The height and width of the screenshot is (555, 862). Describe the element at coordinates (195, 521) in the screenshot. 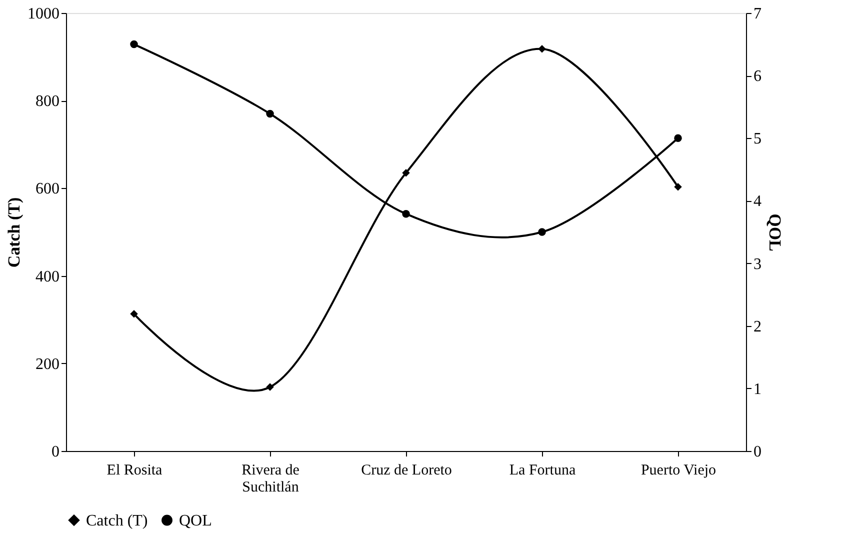

I see `legend-label: QOL` at that location.